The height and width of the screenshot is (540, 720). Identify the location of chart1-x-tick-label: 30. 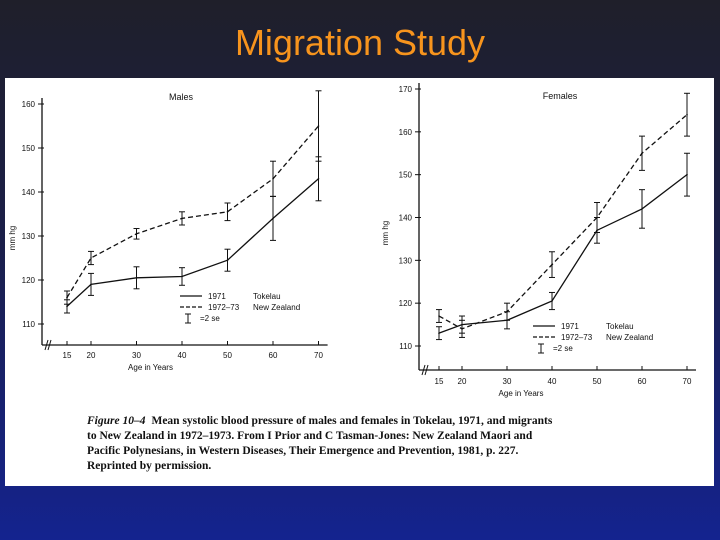
(136, 355).